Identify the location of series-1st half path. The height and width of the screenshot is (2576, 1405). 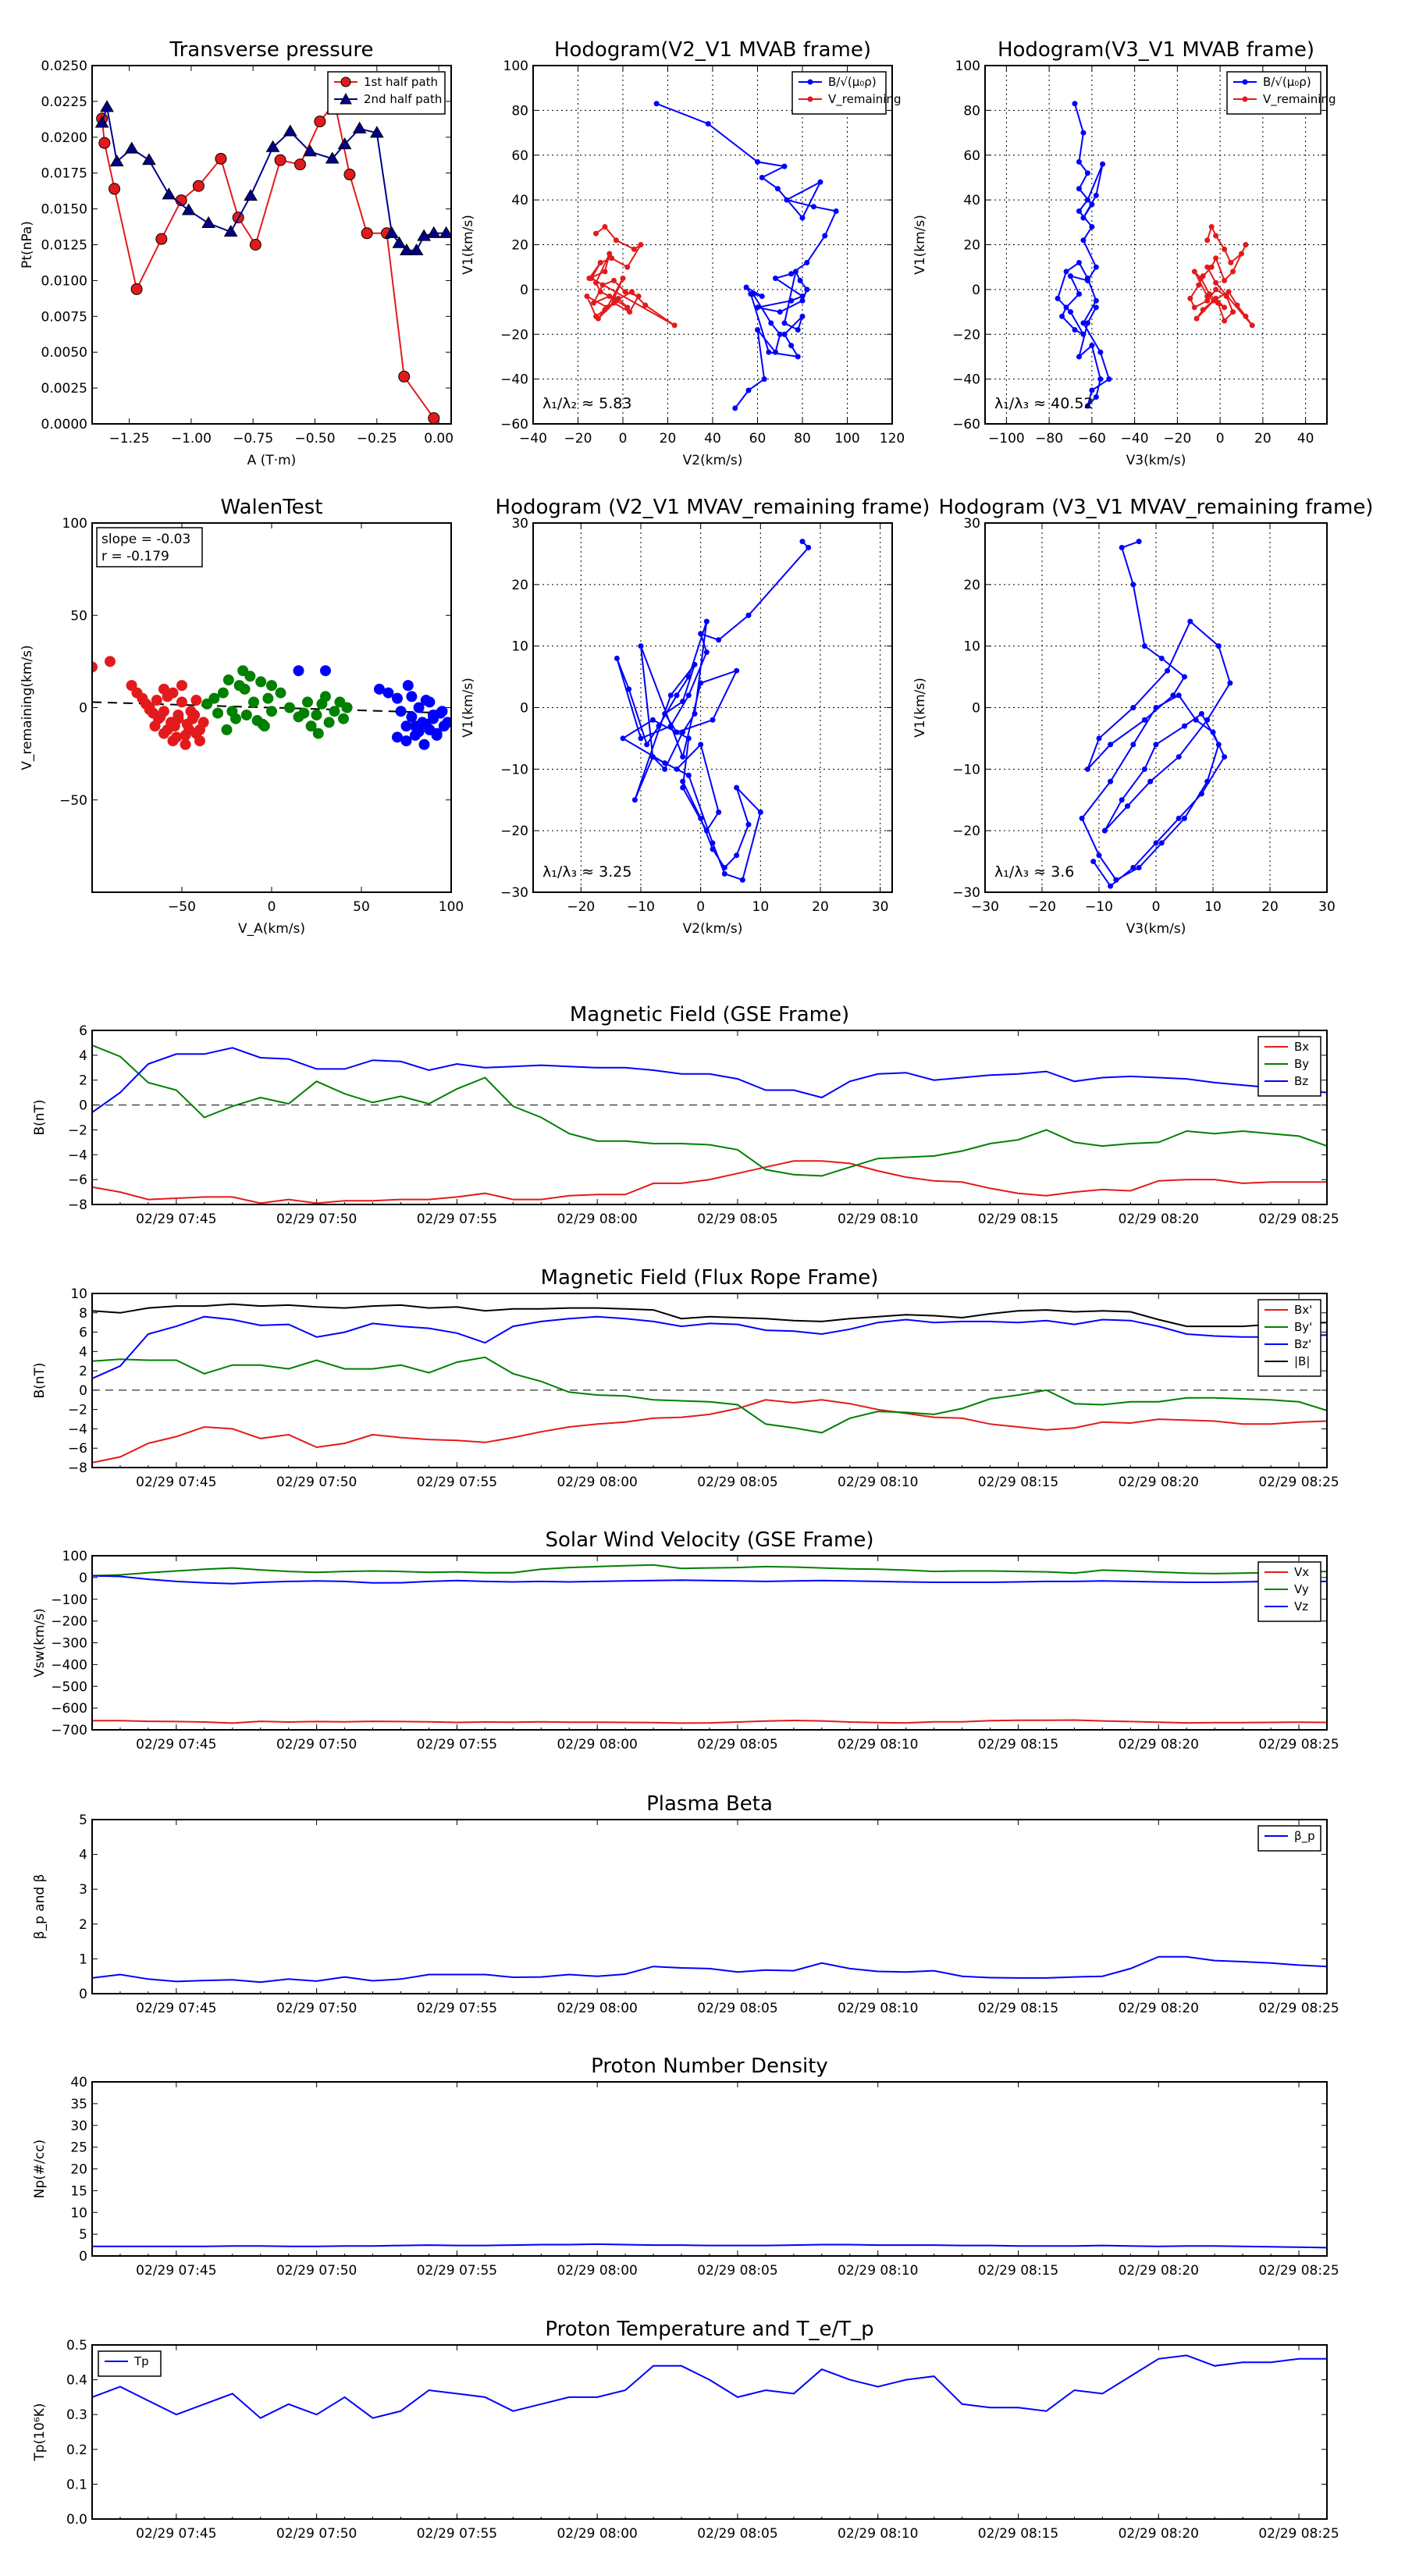
(268, 260).